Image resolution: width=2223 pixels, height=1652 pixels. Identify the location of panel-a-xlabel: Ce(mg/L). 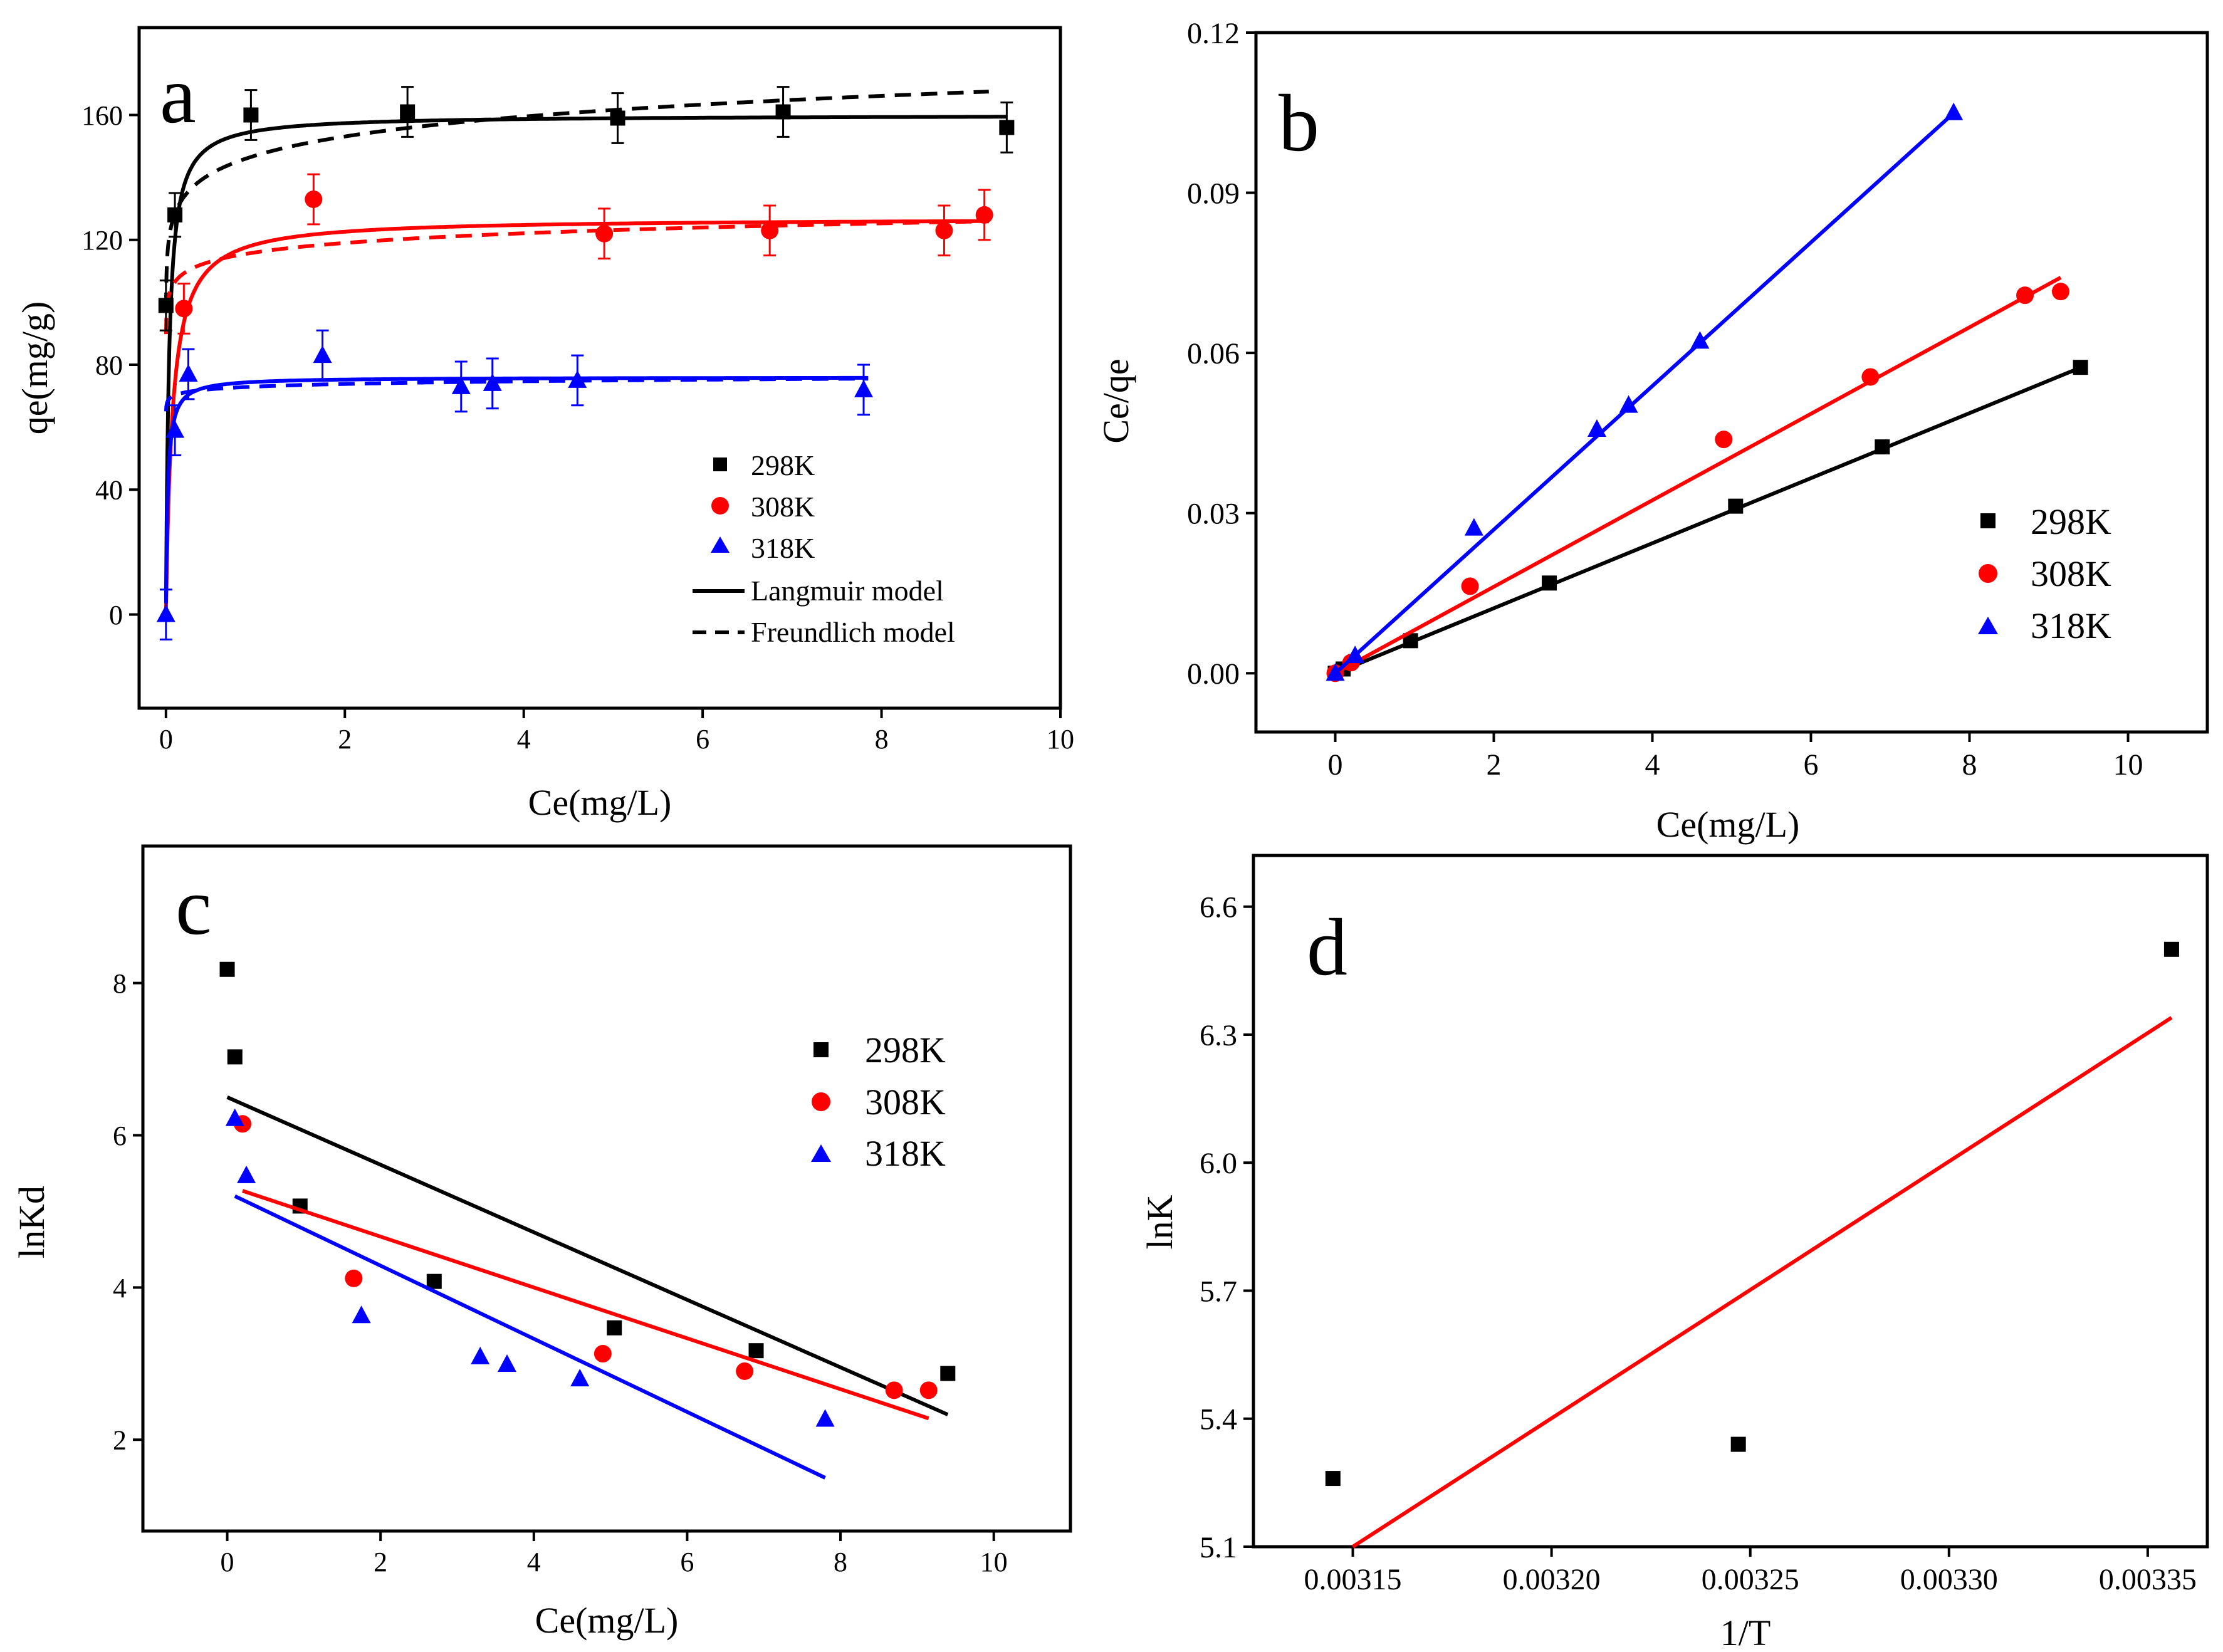
(600, 802).